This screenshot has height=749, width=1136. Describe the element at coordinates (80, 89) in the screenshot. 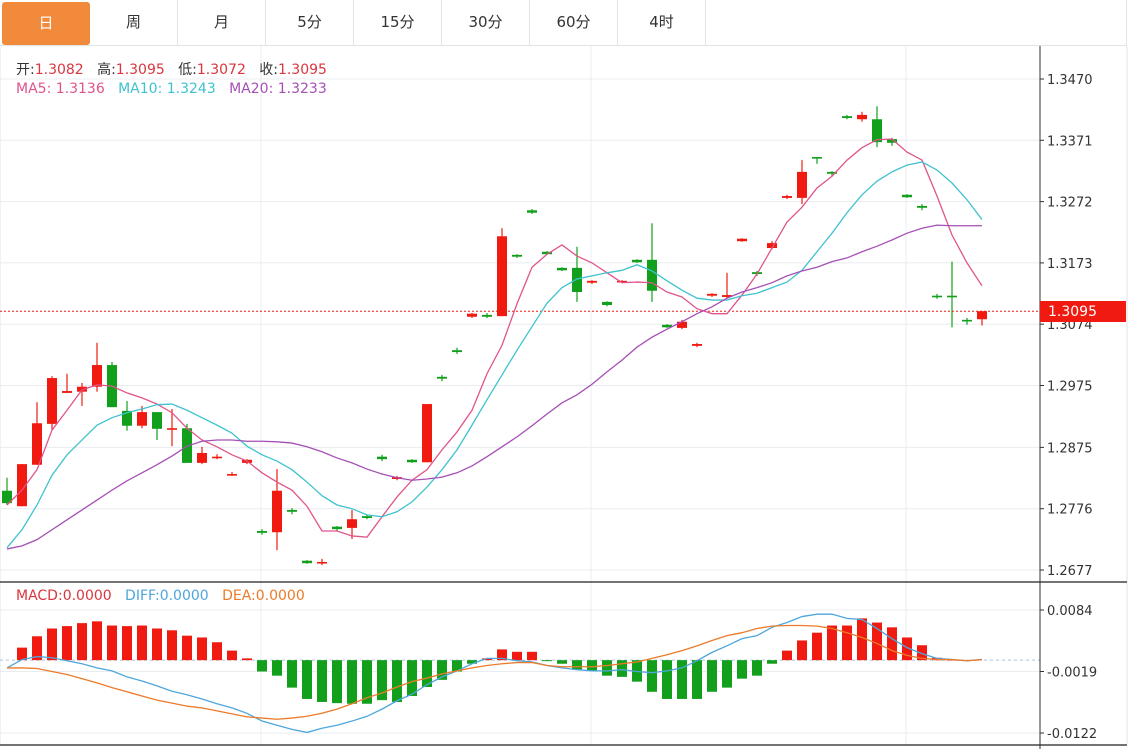

I see `ma5-value: 1.3136` at that location.